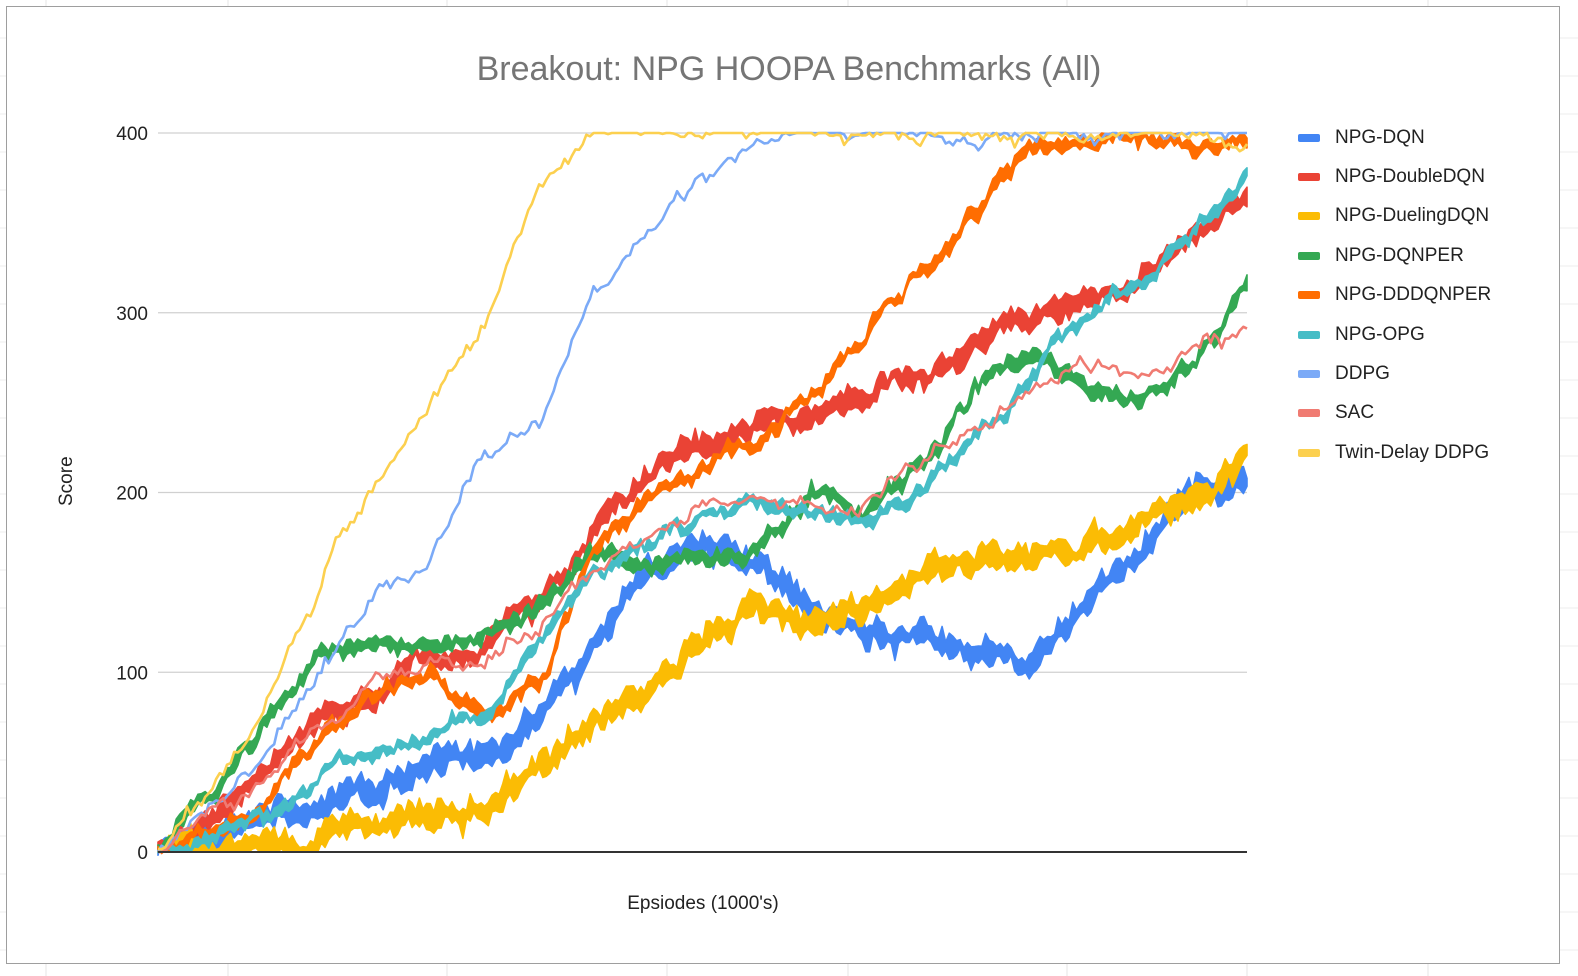 The width and height of the screenshot is (1578, 976). What do you see at coordinates (132, 494) in the screenshot?
I see `y-tick-label: 200` at bounding box center [132, 494].